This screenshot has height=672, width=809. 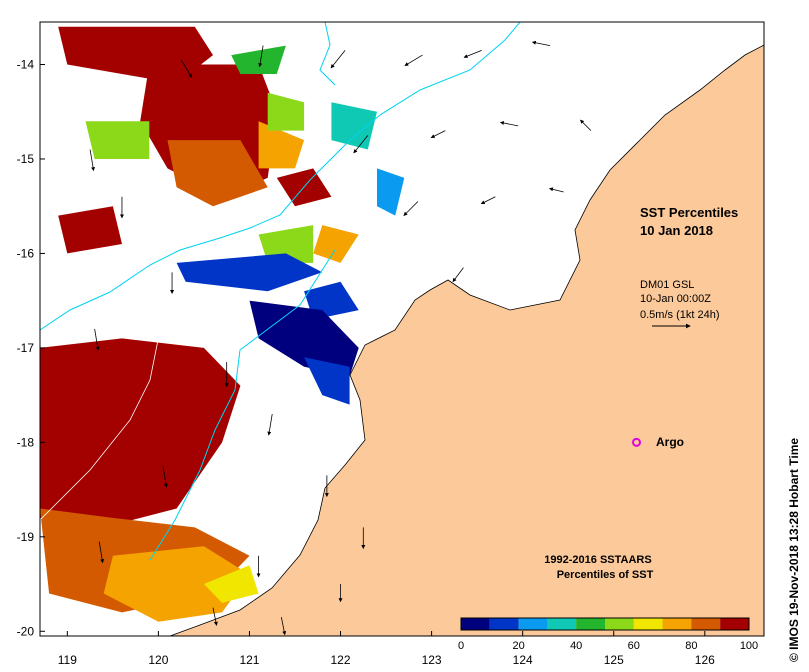 What do you see at coordinates (26, 442) in the screenshot?
I see `y-tick-label: -18` at bounding box center [26, 442].